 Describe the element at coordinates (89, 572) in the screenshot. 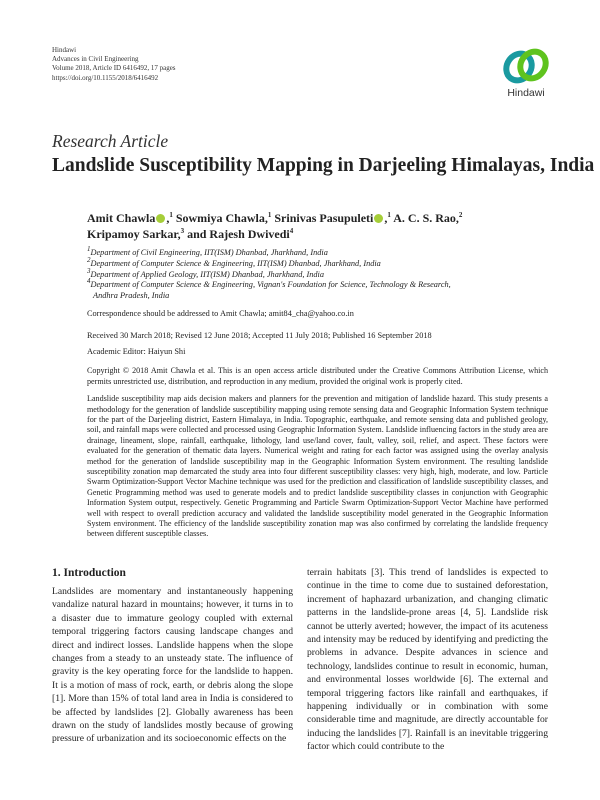

I see `section-heading: 1. Introduction` at that location.